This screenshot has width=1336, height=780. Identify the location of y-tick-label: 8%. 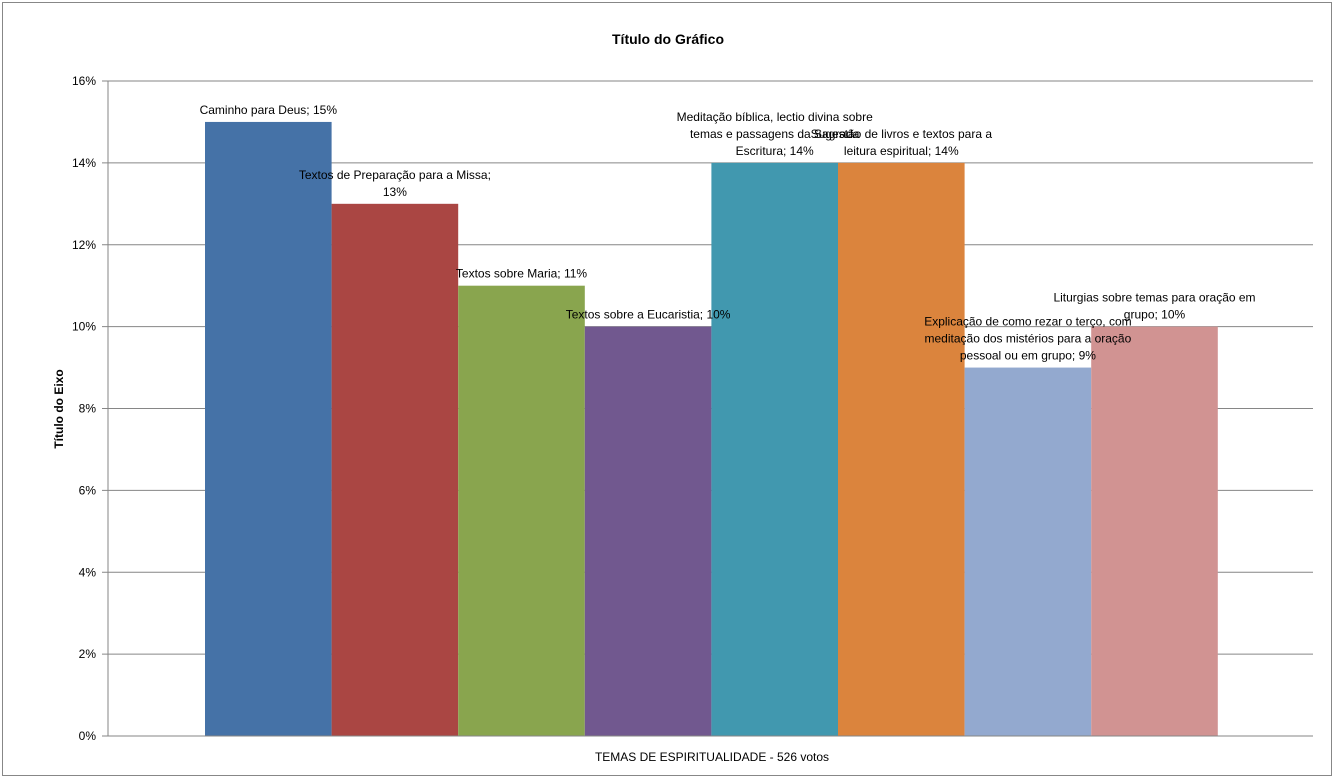
(88, 409).